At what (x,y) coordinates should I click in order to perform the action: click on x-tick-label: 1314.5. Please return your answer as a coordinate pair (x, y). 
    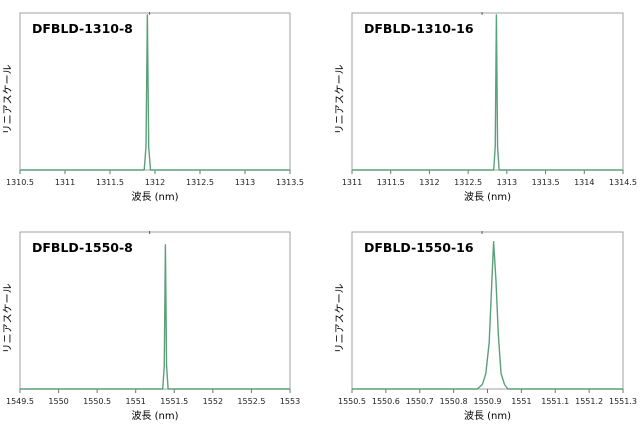
    Looking at the image, I should click on (623, 182).